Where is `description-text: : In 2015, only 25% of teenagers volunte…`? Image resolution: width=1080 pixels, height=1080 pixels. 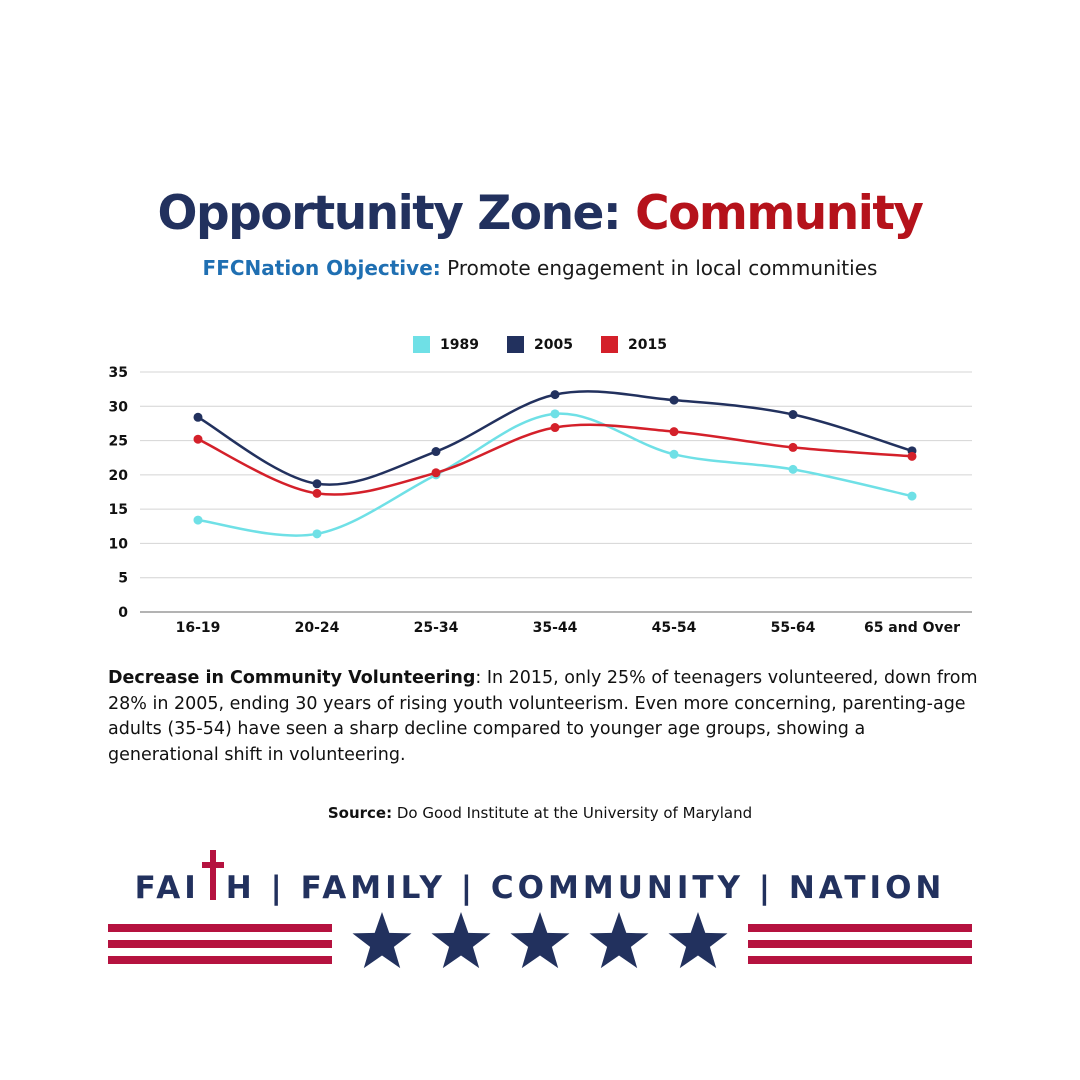 description-text: : In 2015, only 25% of teenagers volunte… is located at coordinates (543, 716).